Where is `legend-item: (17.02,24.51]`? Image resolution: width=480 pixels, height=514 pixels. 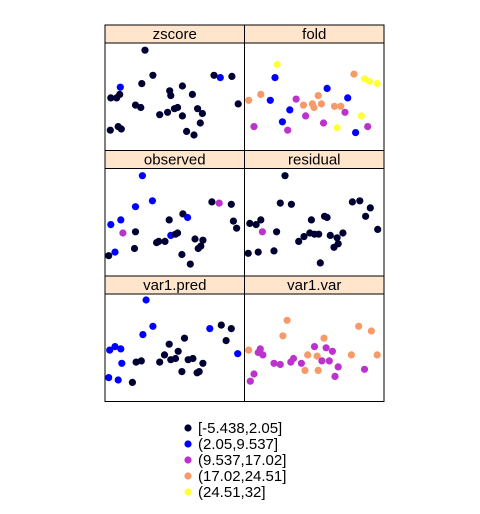
legend-item: (17.02,24.51] is located at coordinates (235, 476).